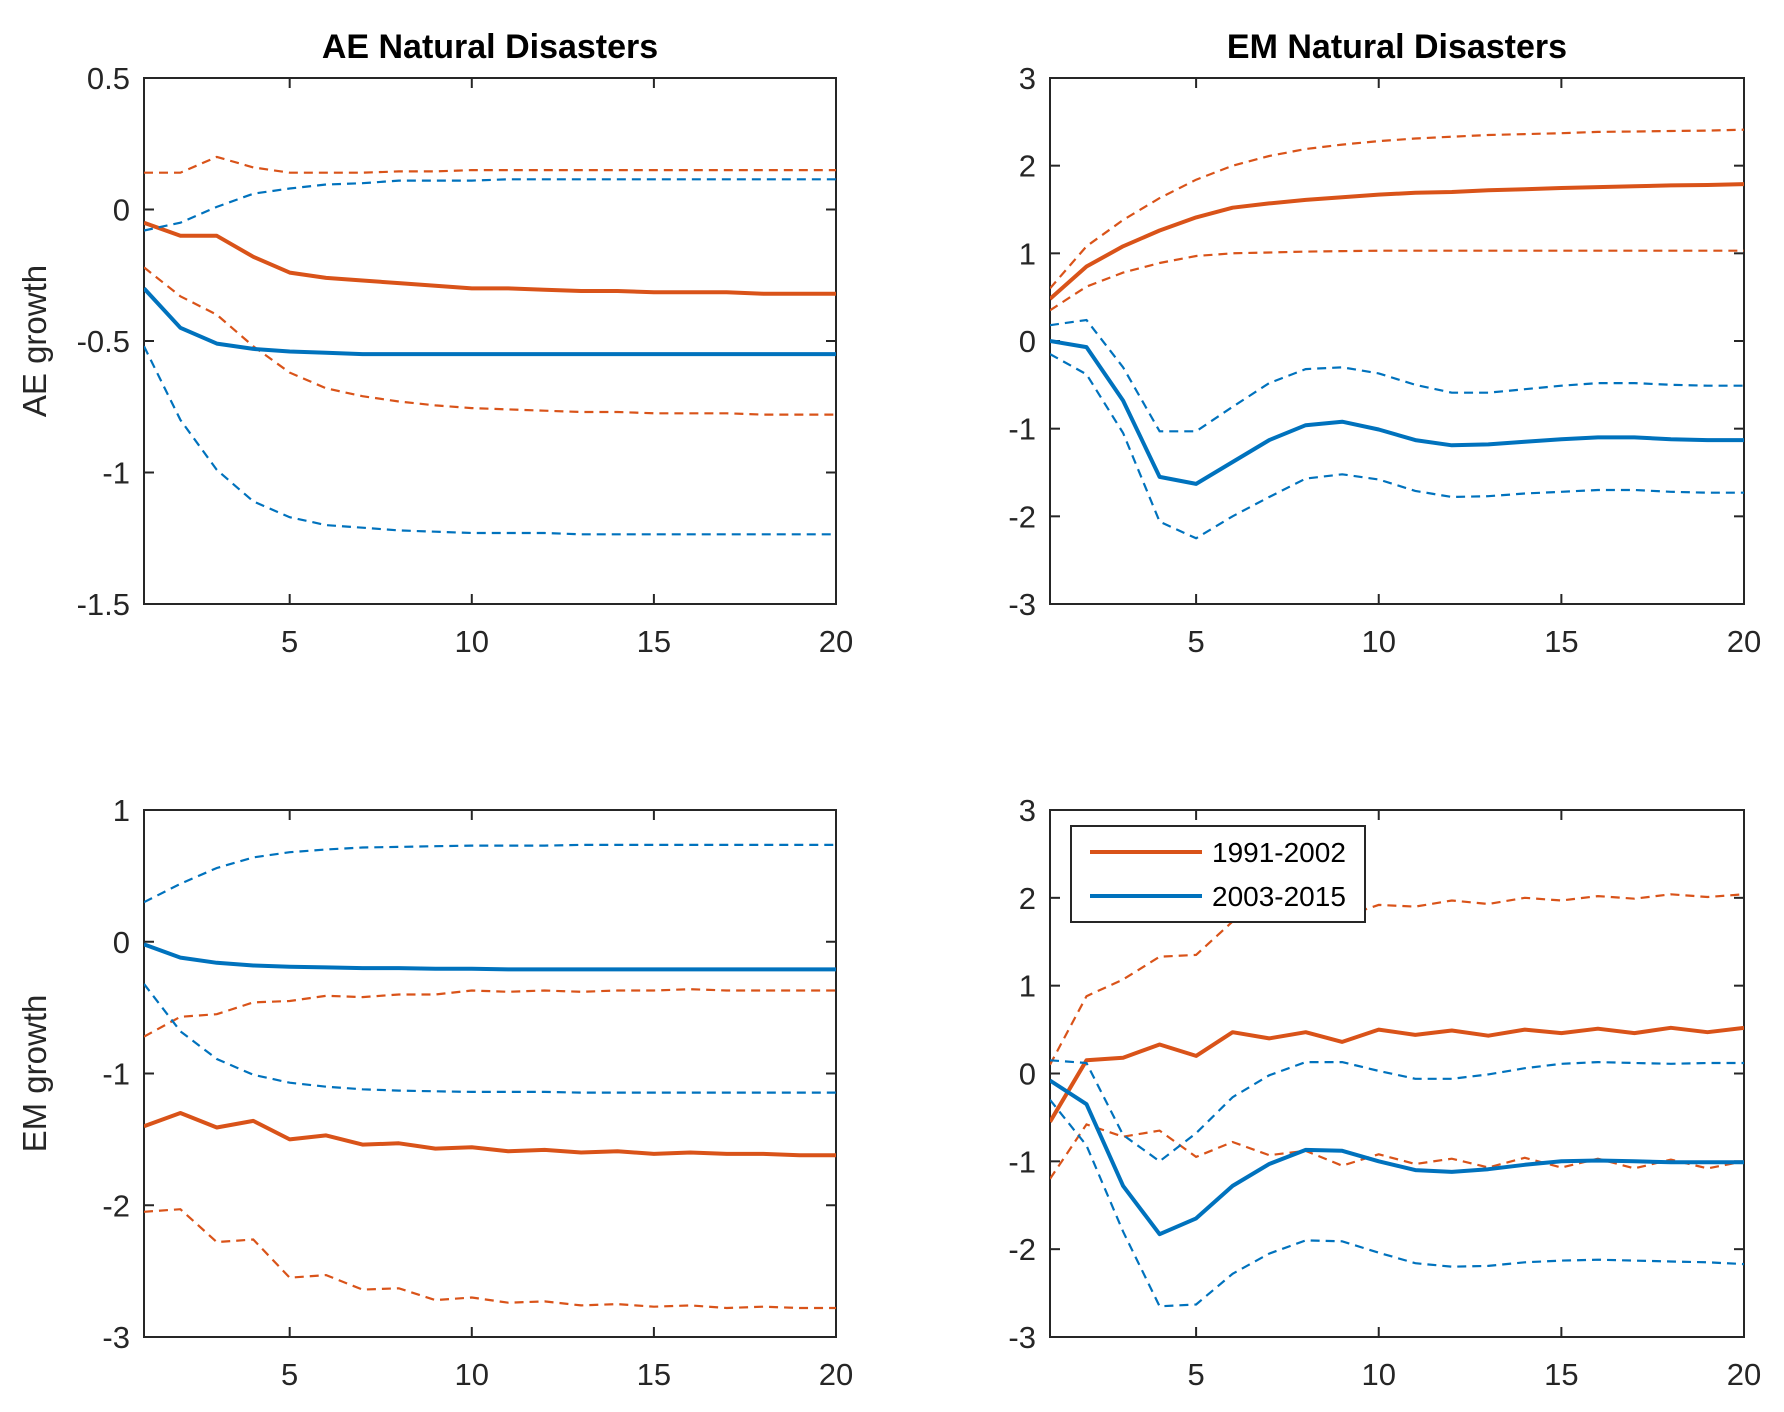  What do you see at coordinates (490, 47) in the screenshot?
I see `panel-title: AE Natural Disasters` at bounding box center [490, 47].